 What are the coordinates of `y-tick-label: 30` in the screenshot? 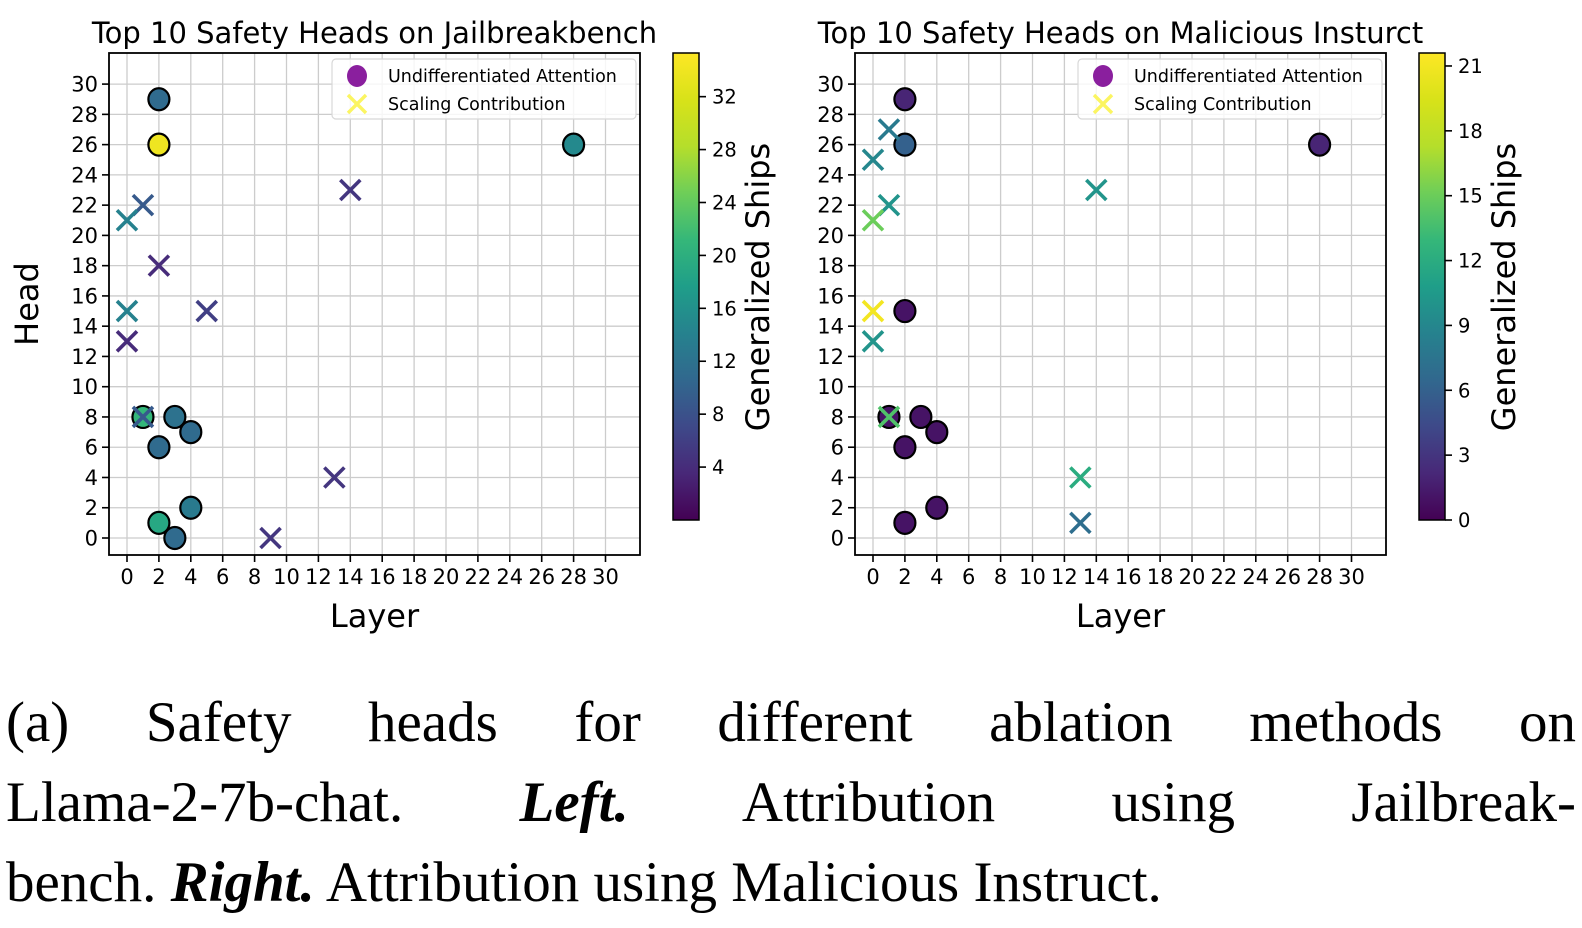 It's located at (830, 85).